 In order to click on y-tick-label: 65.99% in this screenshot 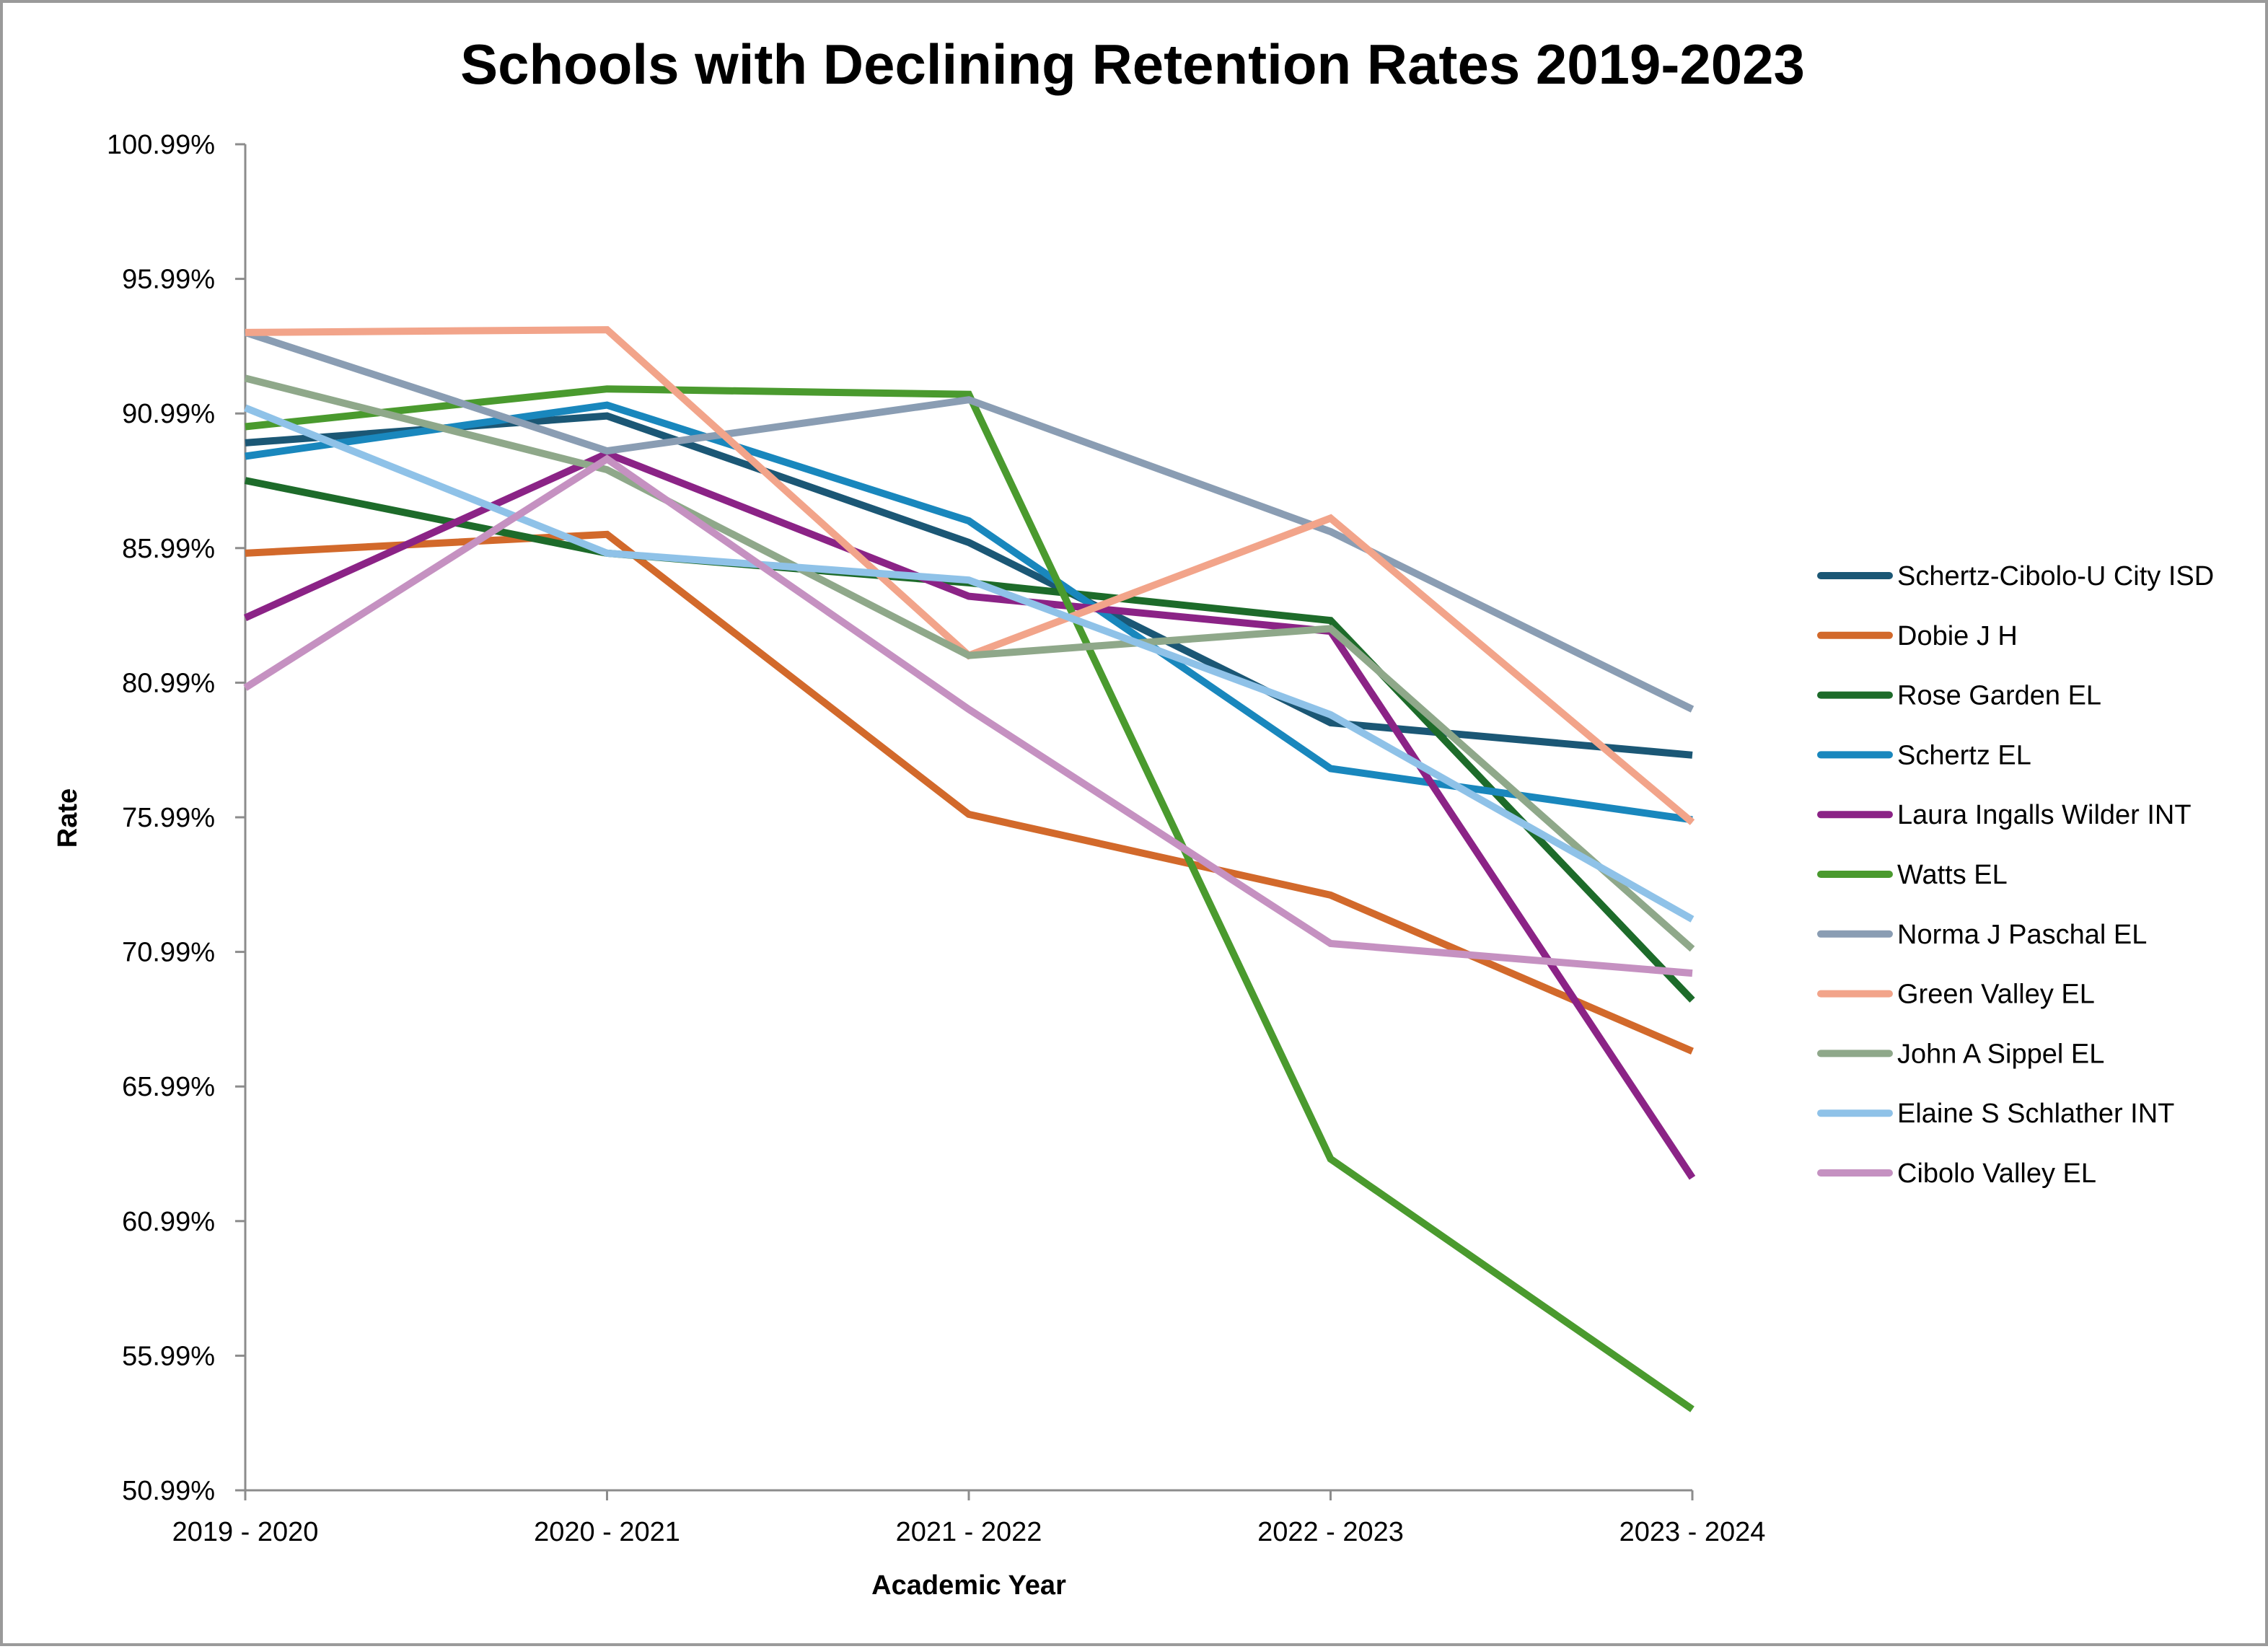, I will do `click(168, 1087)`.